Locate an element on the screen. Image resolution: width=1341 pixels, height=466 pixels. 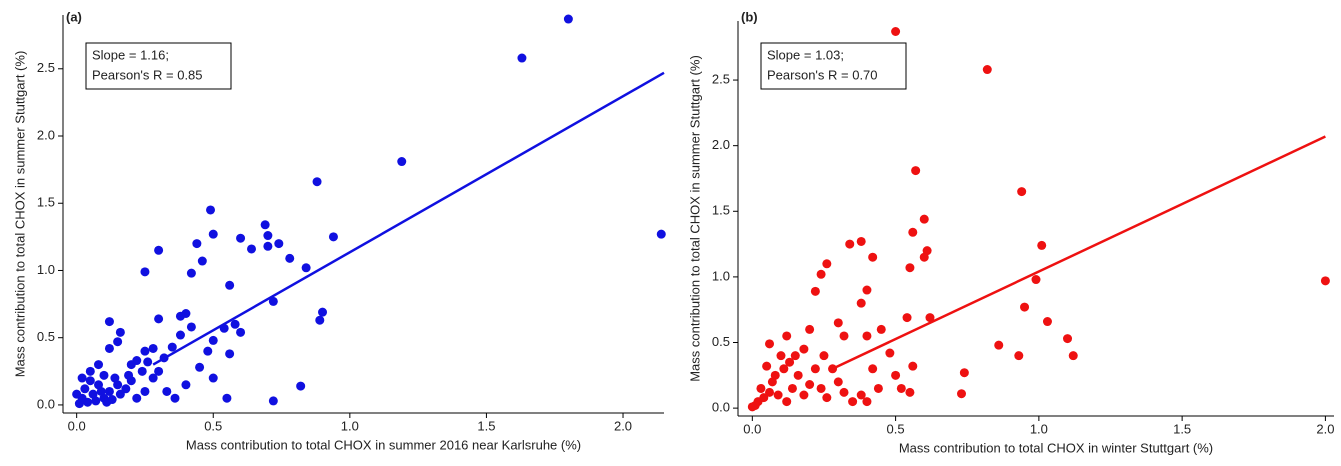
annotation: Slope = 1.03; is located at coordinates (805, 54).